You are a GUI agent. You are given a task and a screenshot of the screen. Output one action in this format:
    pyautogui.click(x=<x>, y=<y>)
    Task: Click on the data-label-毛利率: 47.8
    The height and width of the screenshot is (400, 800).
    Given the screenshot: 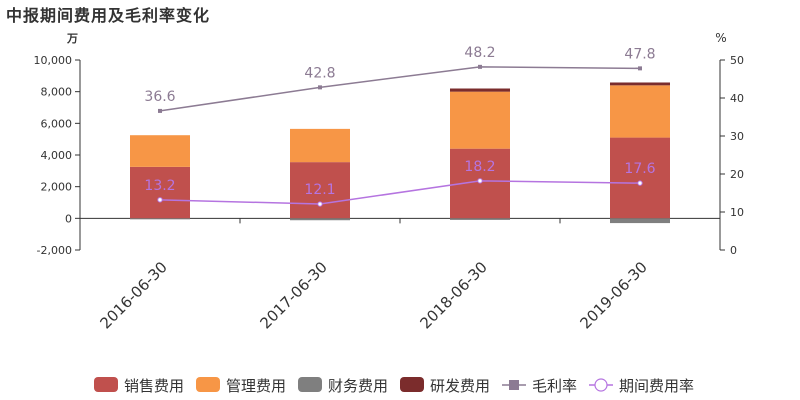 What is the action you would take?
    pyautogui.click(x=639, y=54)
    